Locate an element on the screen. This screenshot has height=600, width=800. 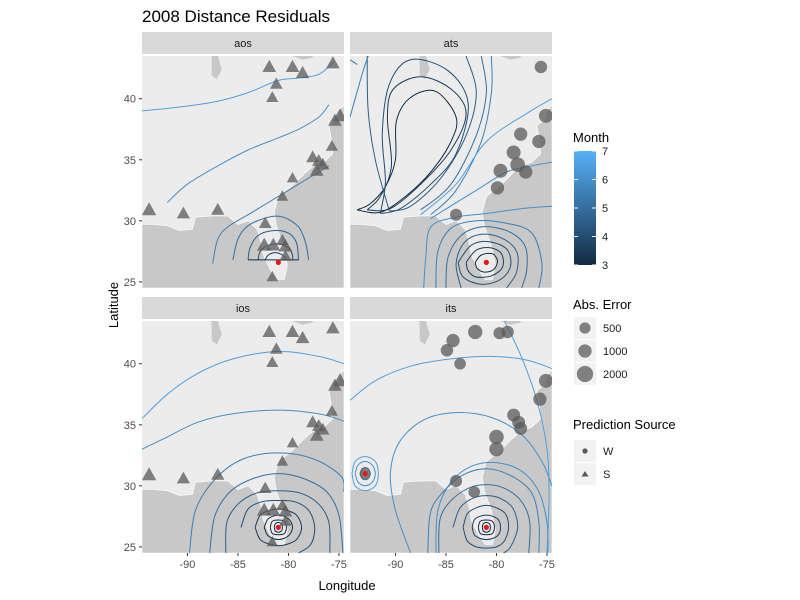
legend-source-key-triangle is located at coordinates (585, 474).